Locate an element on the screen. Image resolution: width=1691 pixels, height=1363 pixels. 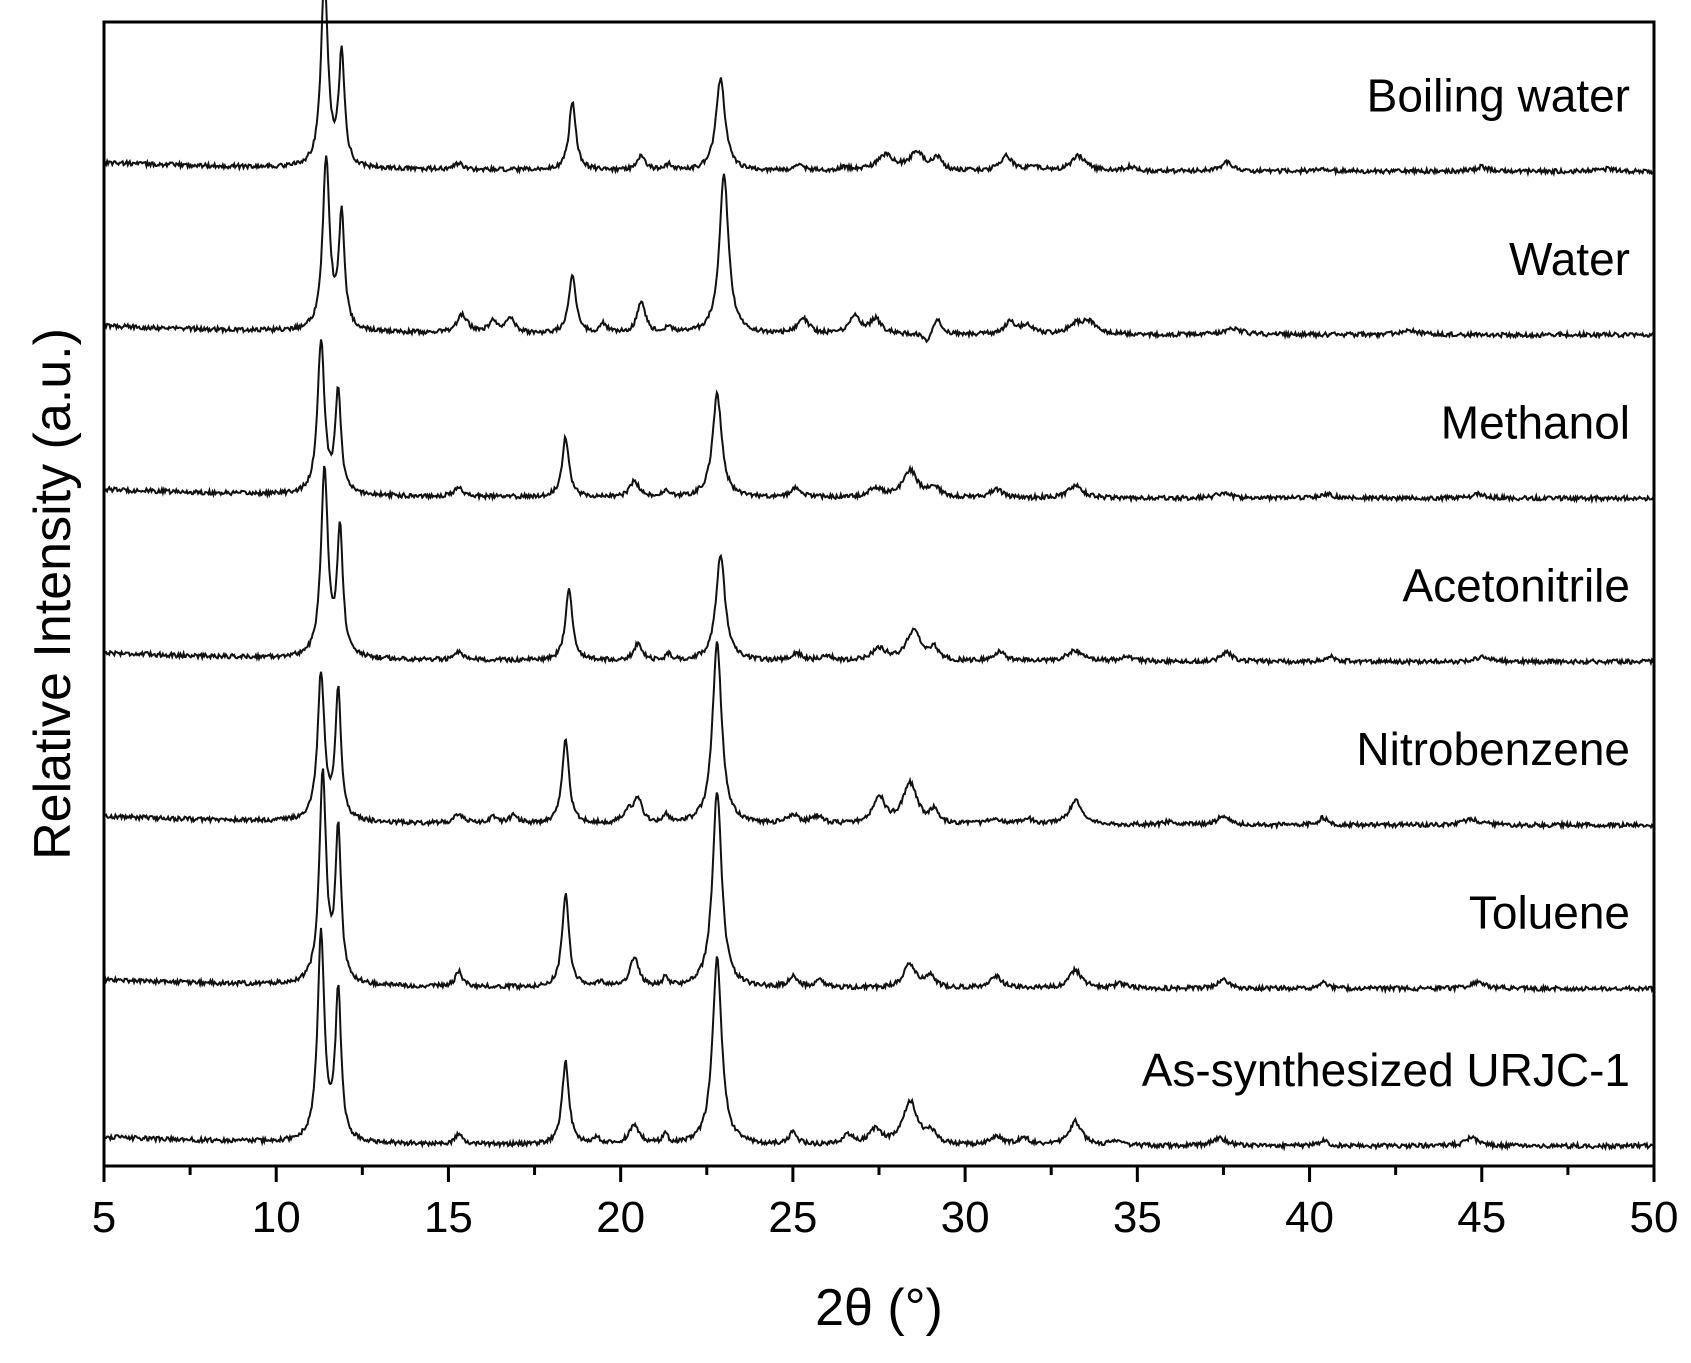
series-label: Methanol is located at coordinates (1535, 422).